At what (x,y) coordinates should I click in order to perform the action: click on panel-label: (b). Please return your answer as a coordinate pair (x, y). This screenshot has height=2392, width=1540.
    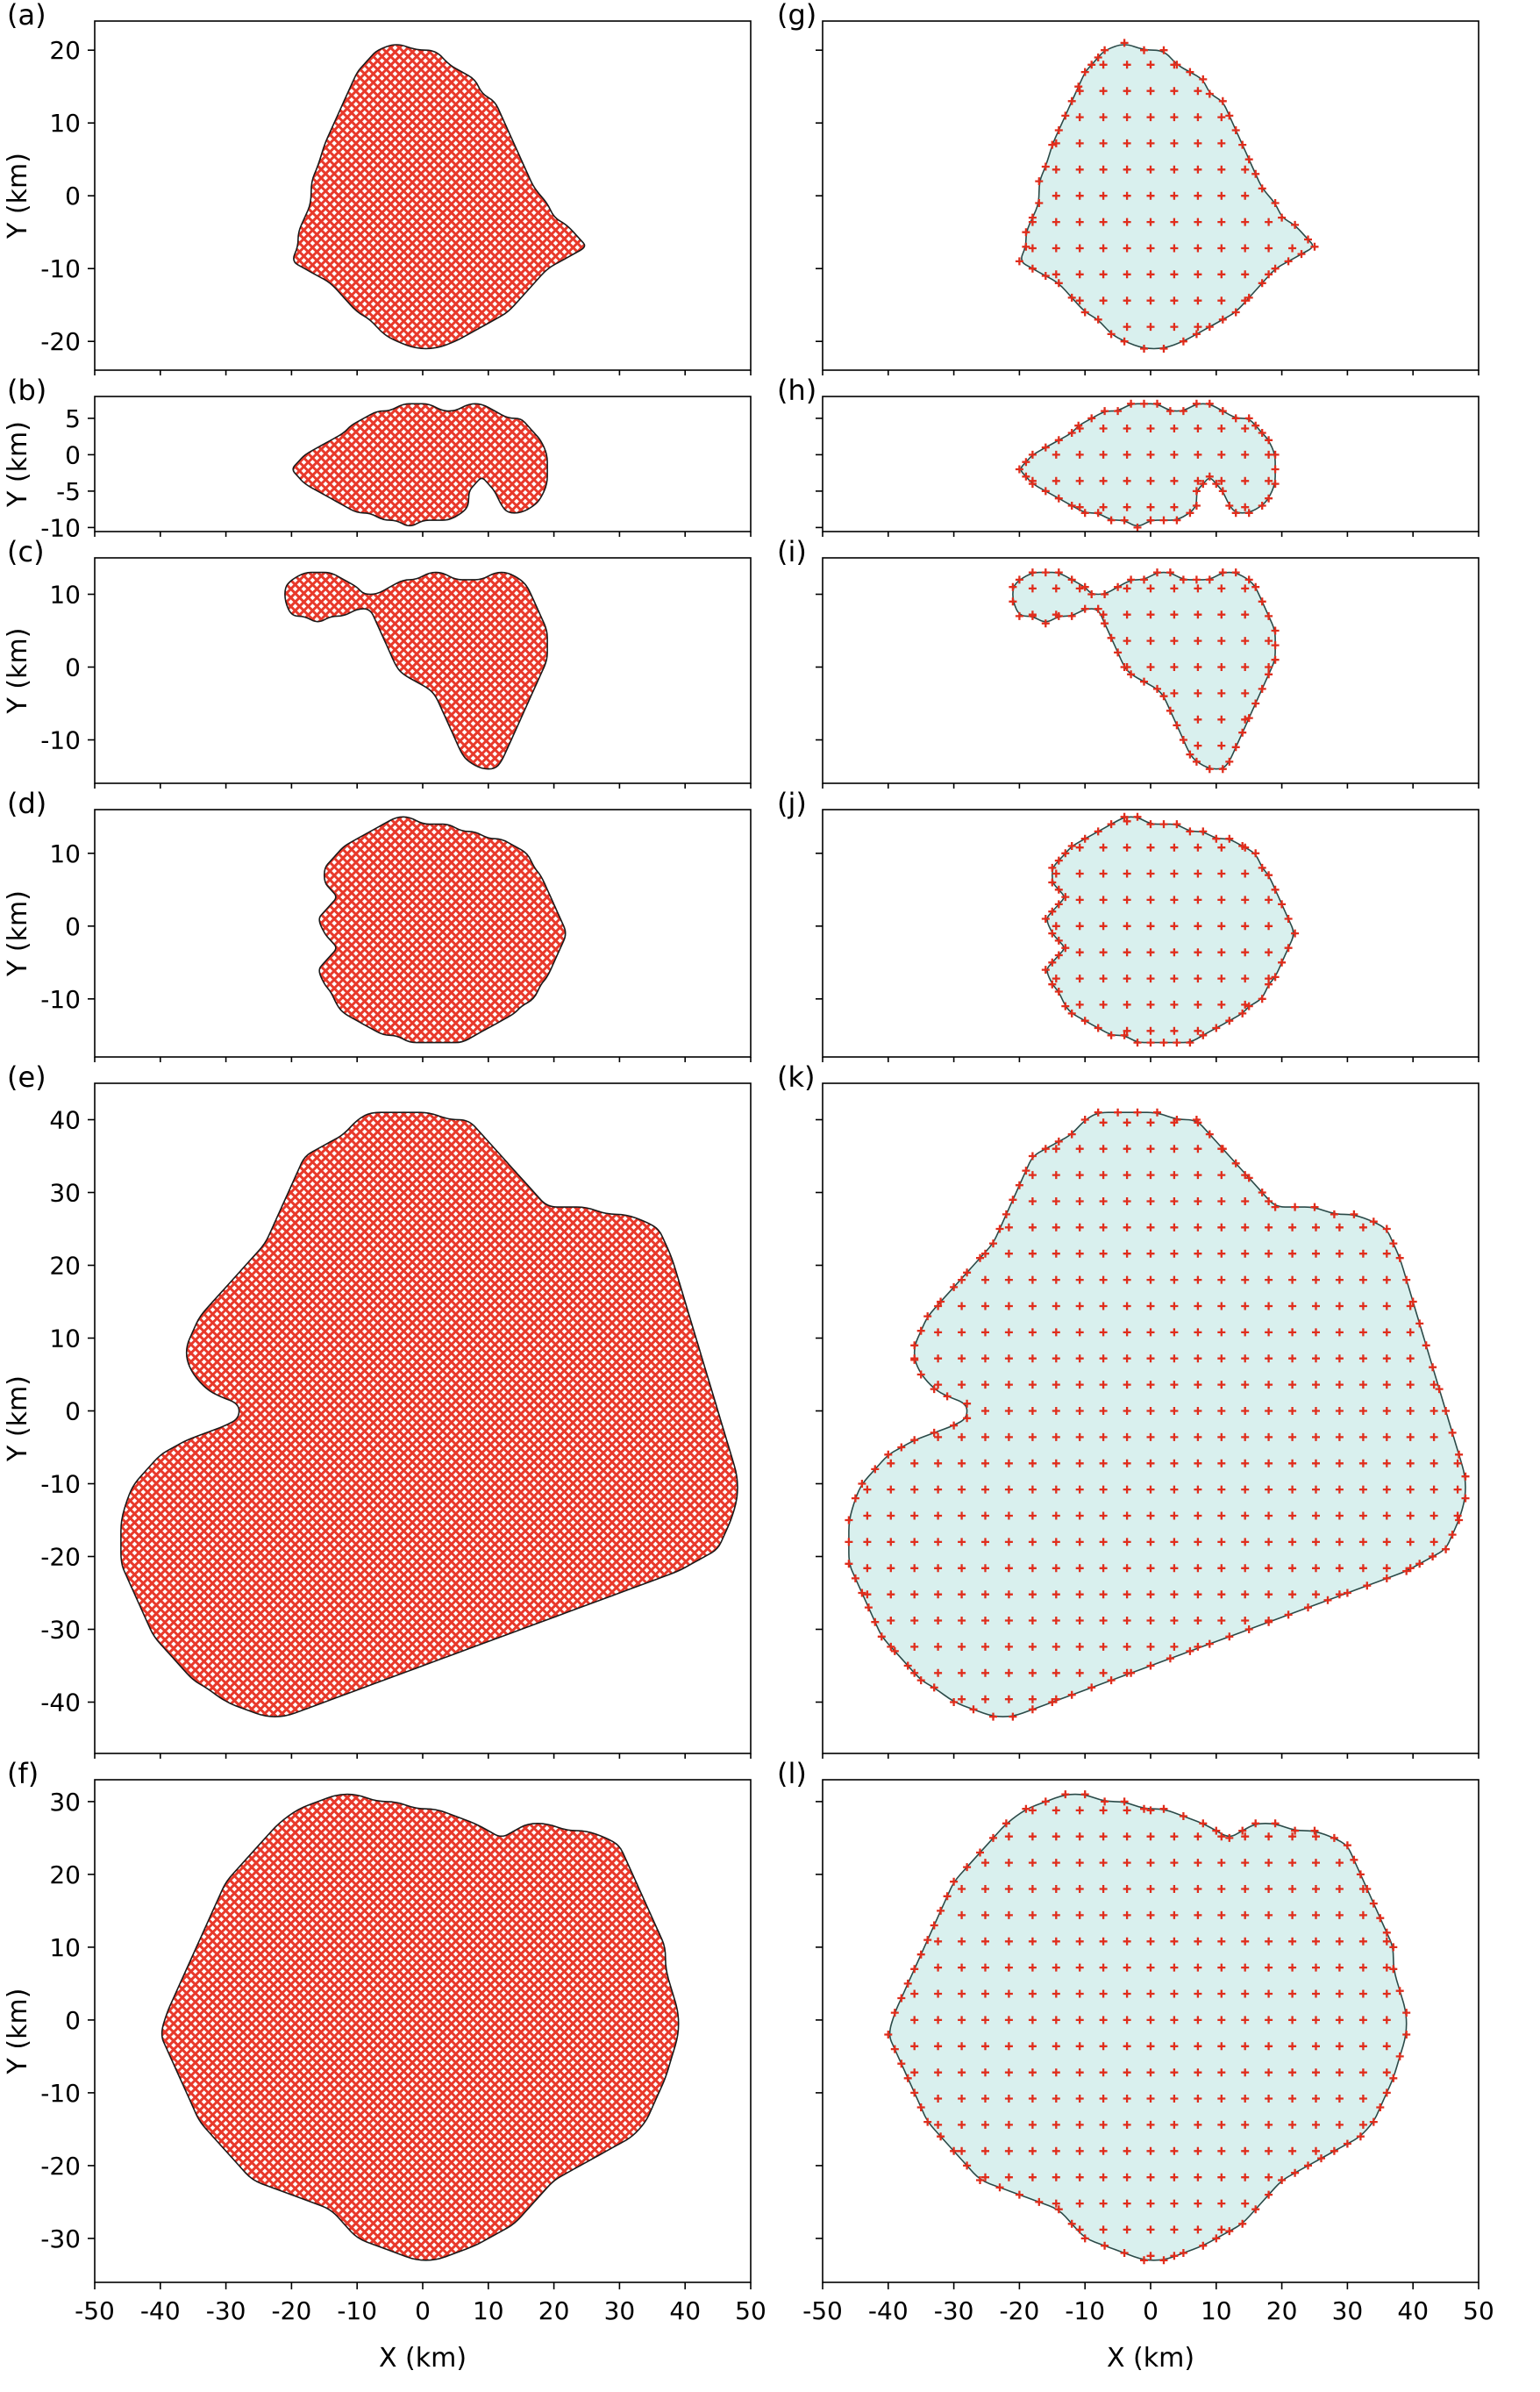
    Looking at the image, I should click on (27, 390).